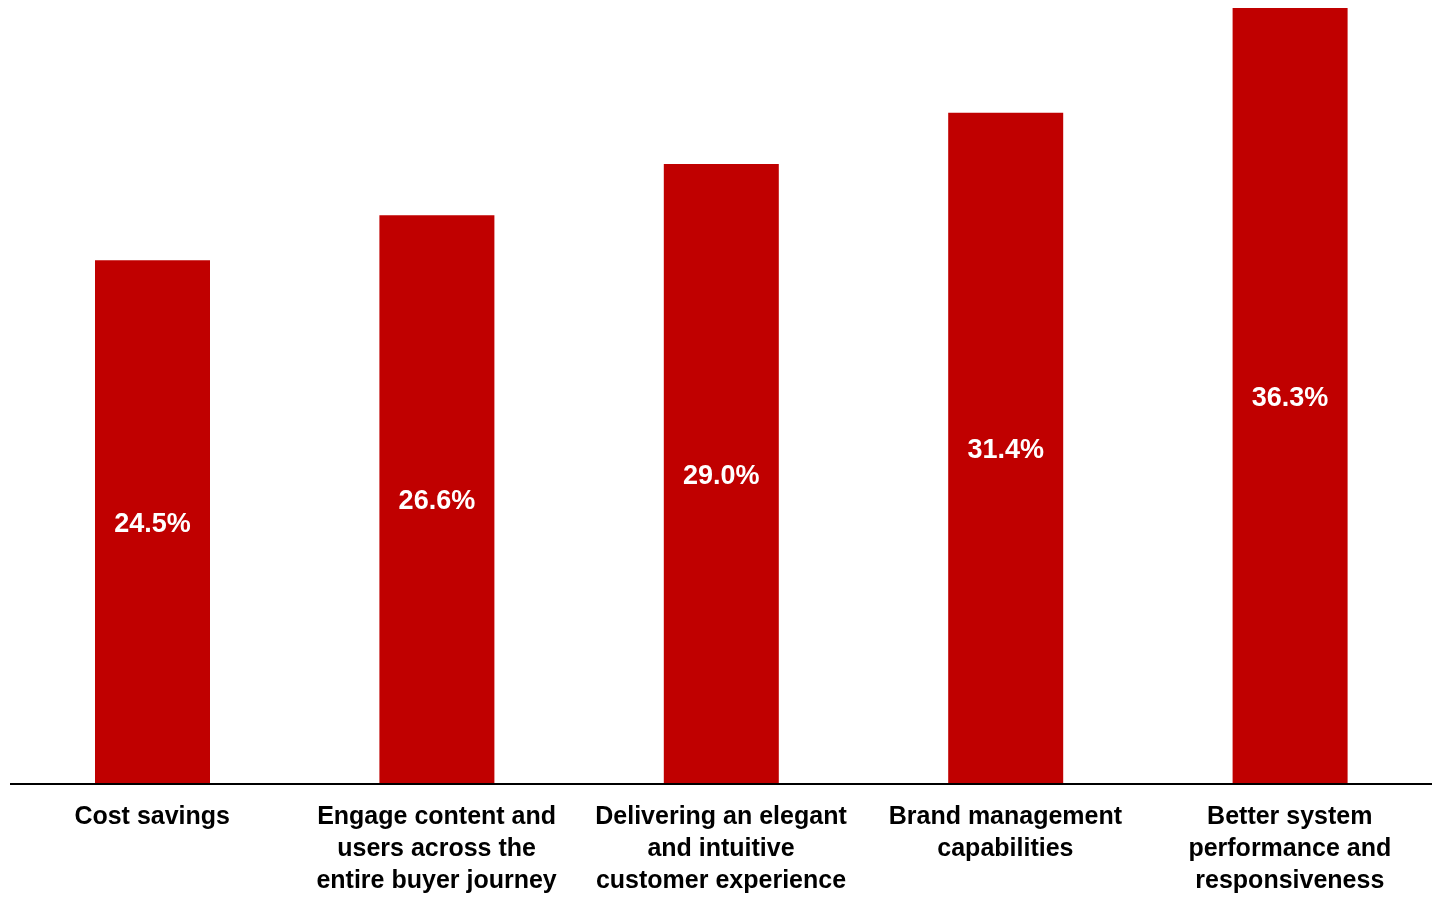 This screenshot has height=898, width=1432. Describe the element at coordinates (1290, 847) in the screenshot. I see `x-tick-label: Better system performance and responsiveness` at that location.